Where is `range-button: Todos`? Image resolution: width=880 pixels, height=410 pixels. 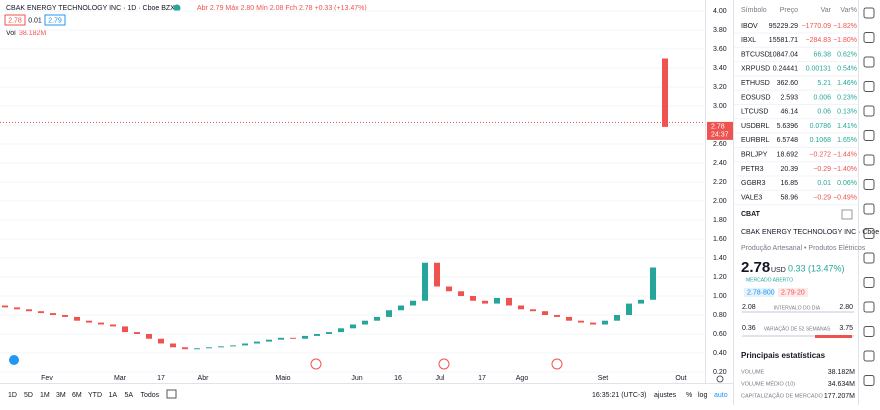
range-button: Todos is located at coordinates (150, 395).